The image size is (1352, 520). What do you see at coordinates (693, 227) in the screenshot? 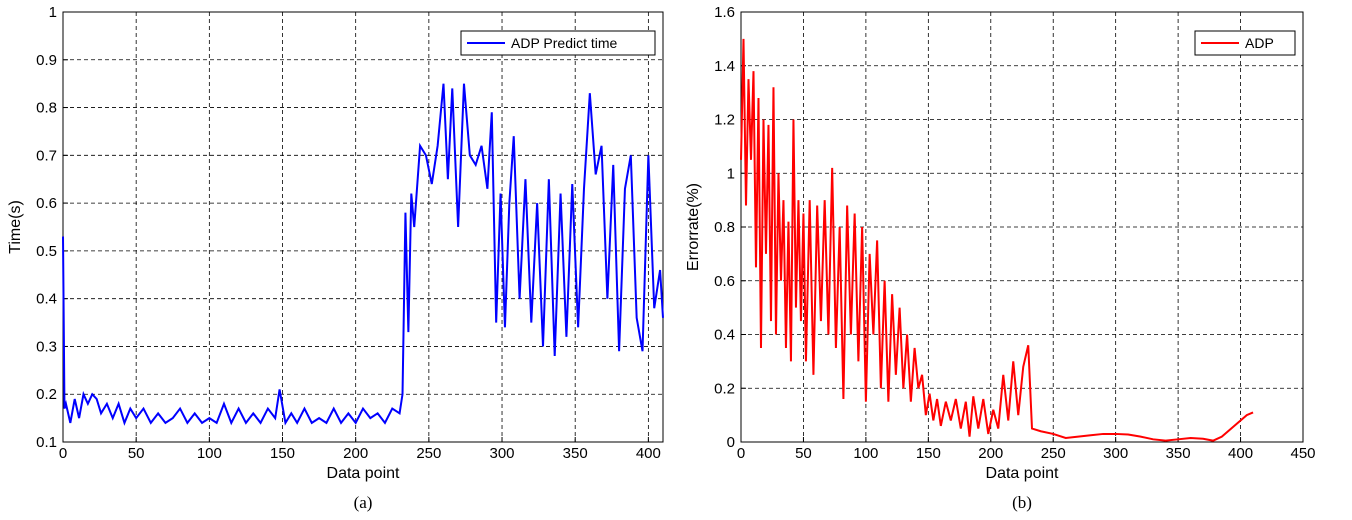
I see `y-axis-label: Errorrate(%)` at bounding box center [693, 227].